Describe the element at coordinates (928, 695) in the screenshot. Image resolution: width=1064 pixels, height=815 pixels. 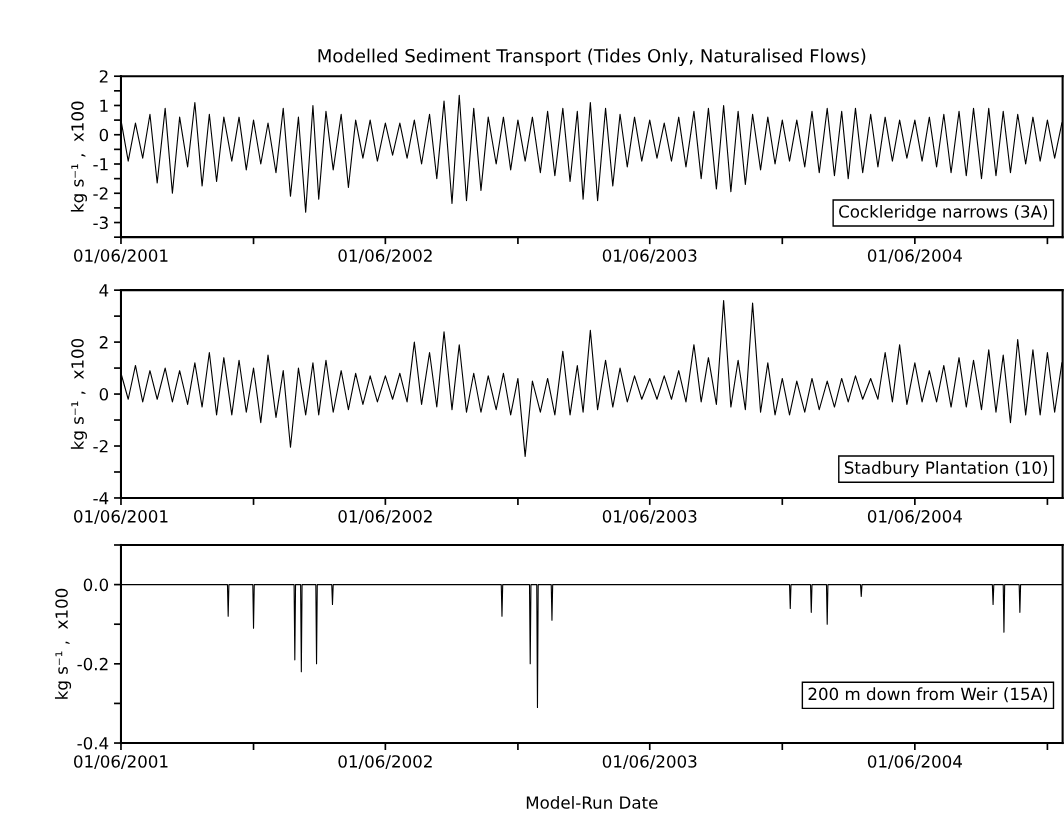
I see `annotation: 200 m down from Weir (15A)` at that location.